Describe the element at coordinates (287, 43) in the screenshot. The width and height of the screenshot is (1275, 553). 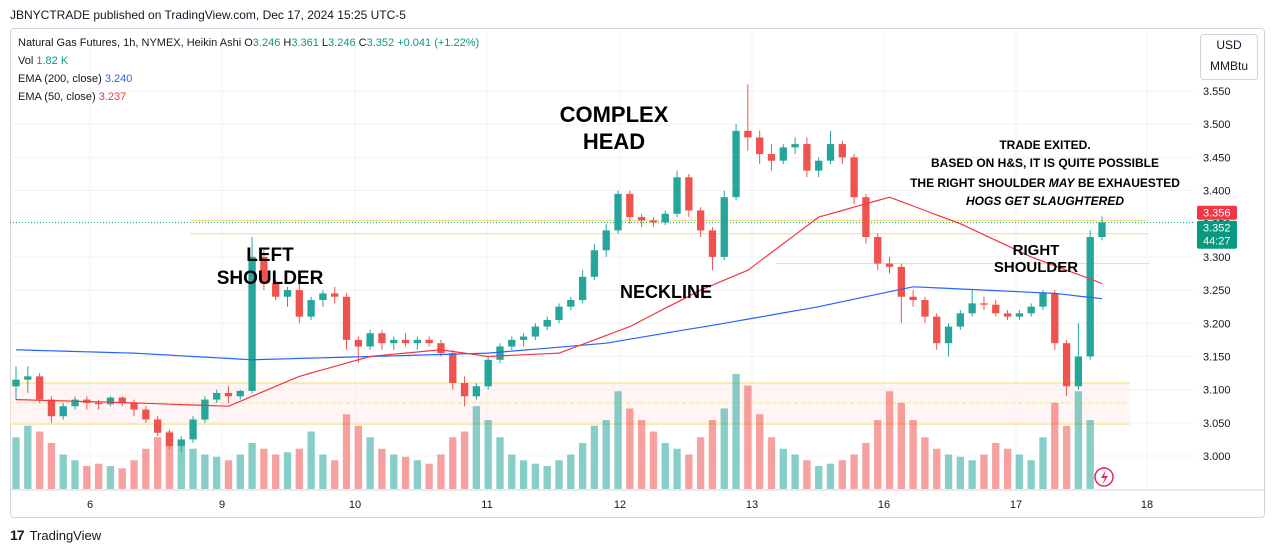
I see `legend-h-label: H` at that location.